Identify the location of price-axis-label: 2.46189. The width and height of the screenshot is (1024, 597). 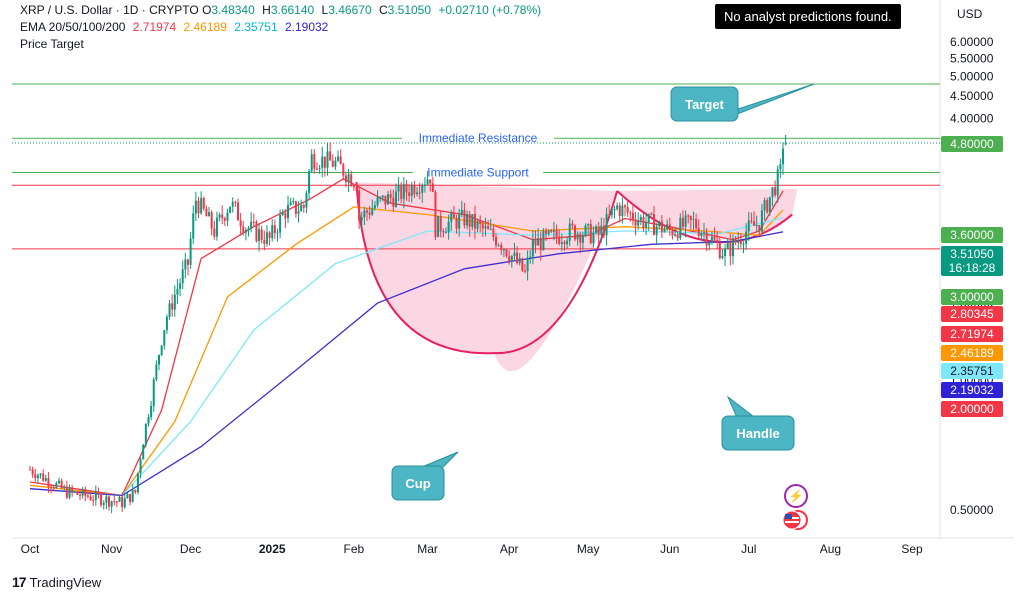
(972, 353).